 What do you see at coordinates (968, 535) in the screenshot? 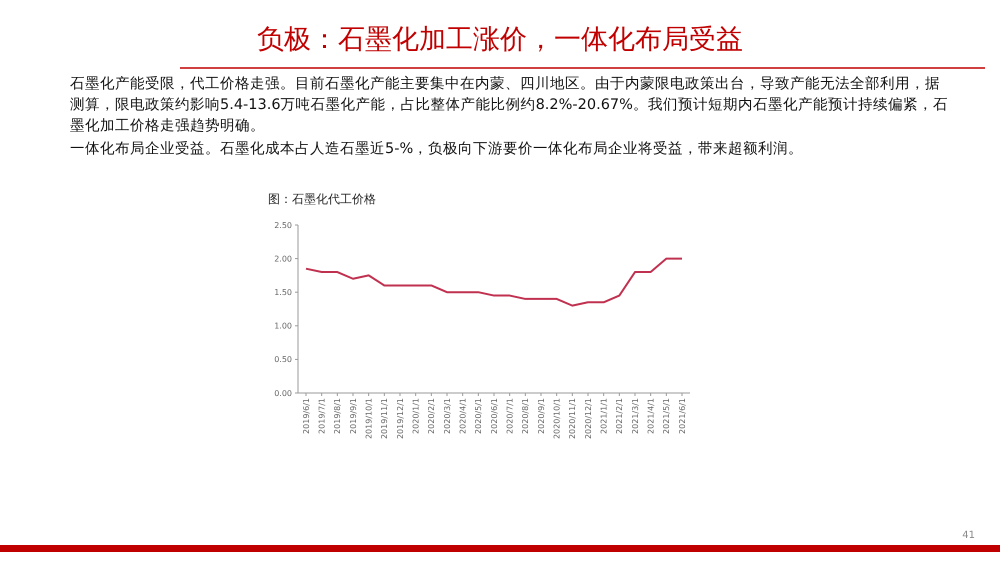
I see `text: 41` at bounding box center [968, 535].